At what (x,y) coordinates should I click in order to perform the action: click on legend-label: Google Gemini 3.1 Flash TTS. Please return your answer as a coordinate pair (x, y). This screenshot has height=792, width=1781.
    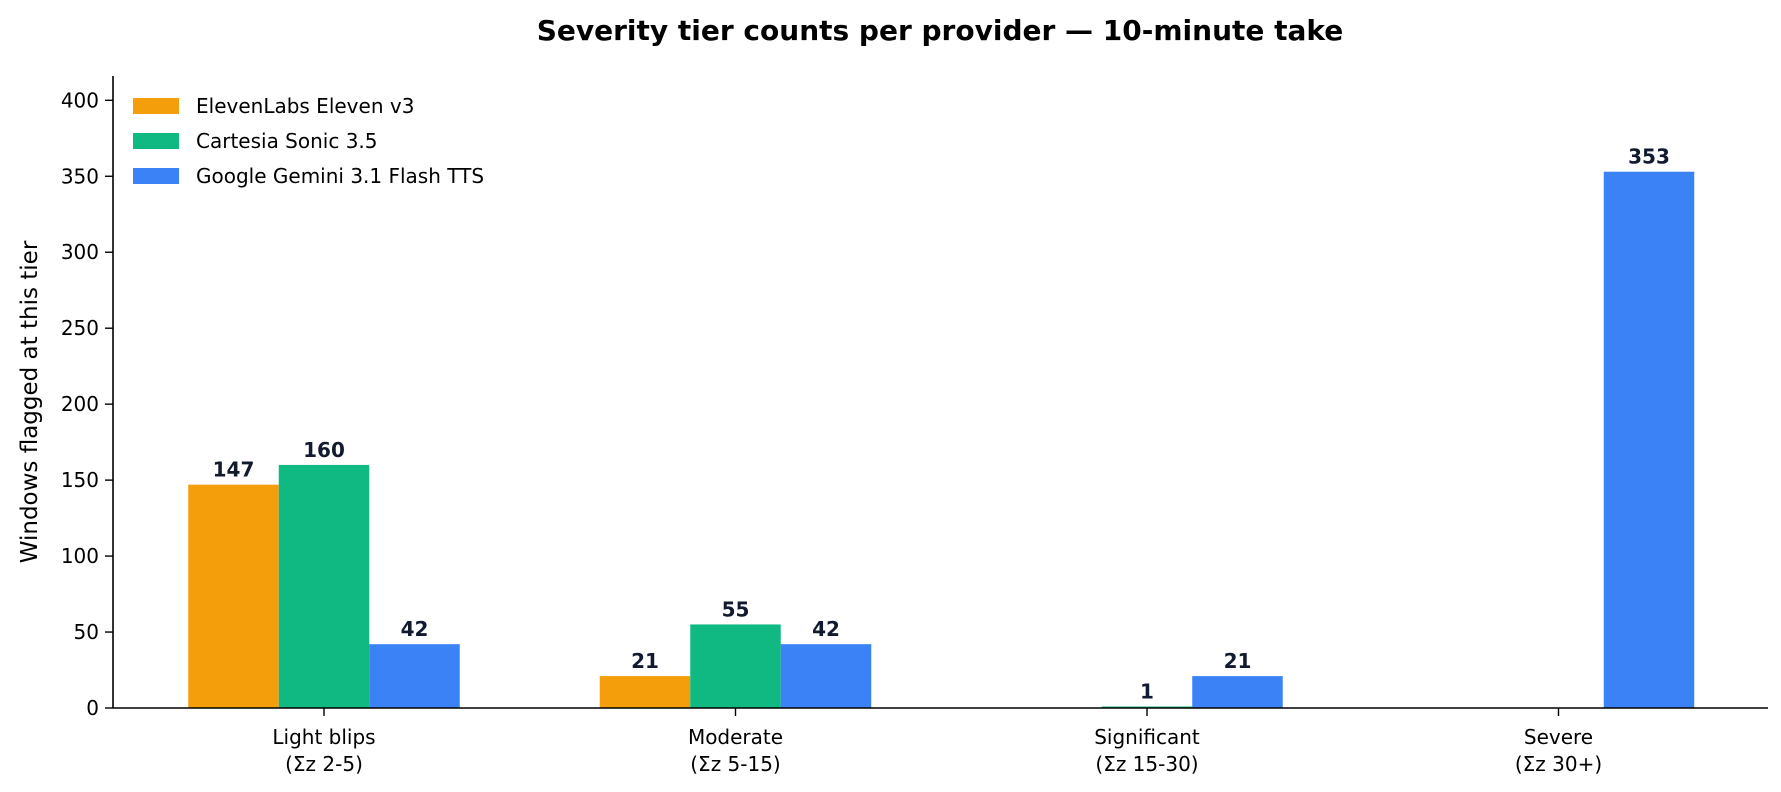
    Looking at the image, I should click on (340, 176).